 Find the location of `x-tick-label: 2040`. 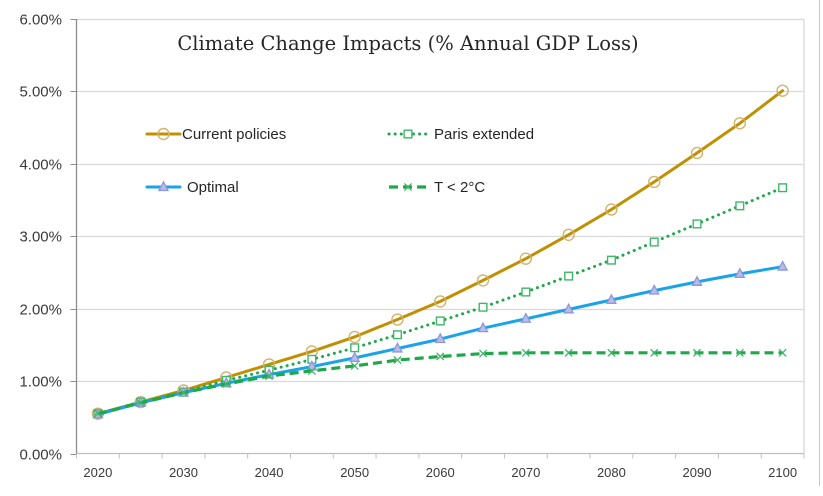

x-tick-label: 2040 is located at coordinates (269, 472).